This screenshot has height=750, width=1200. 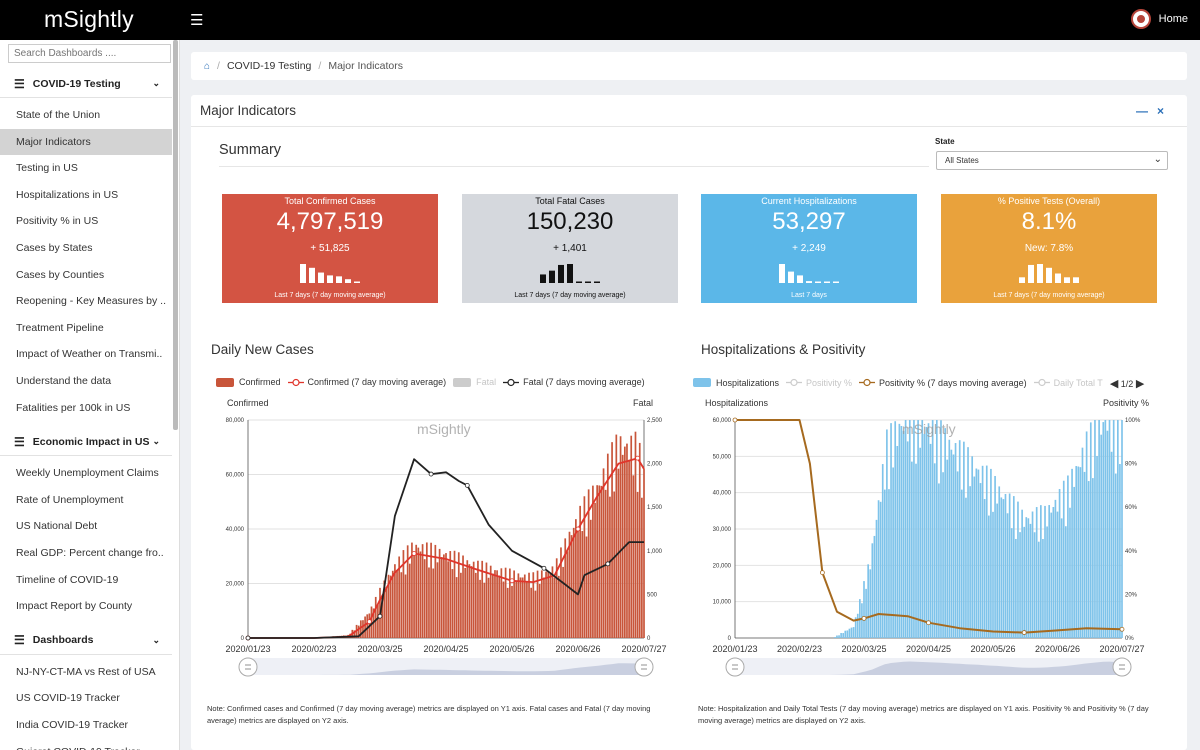 I want to click on breadcrumb-item-section: COVID-19 Testing, so click(x=269, y=66).